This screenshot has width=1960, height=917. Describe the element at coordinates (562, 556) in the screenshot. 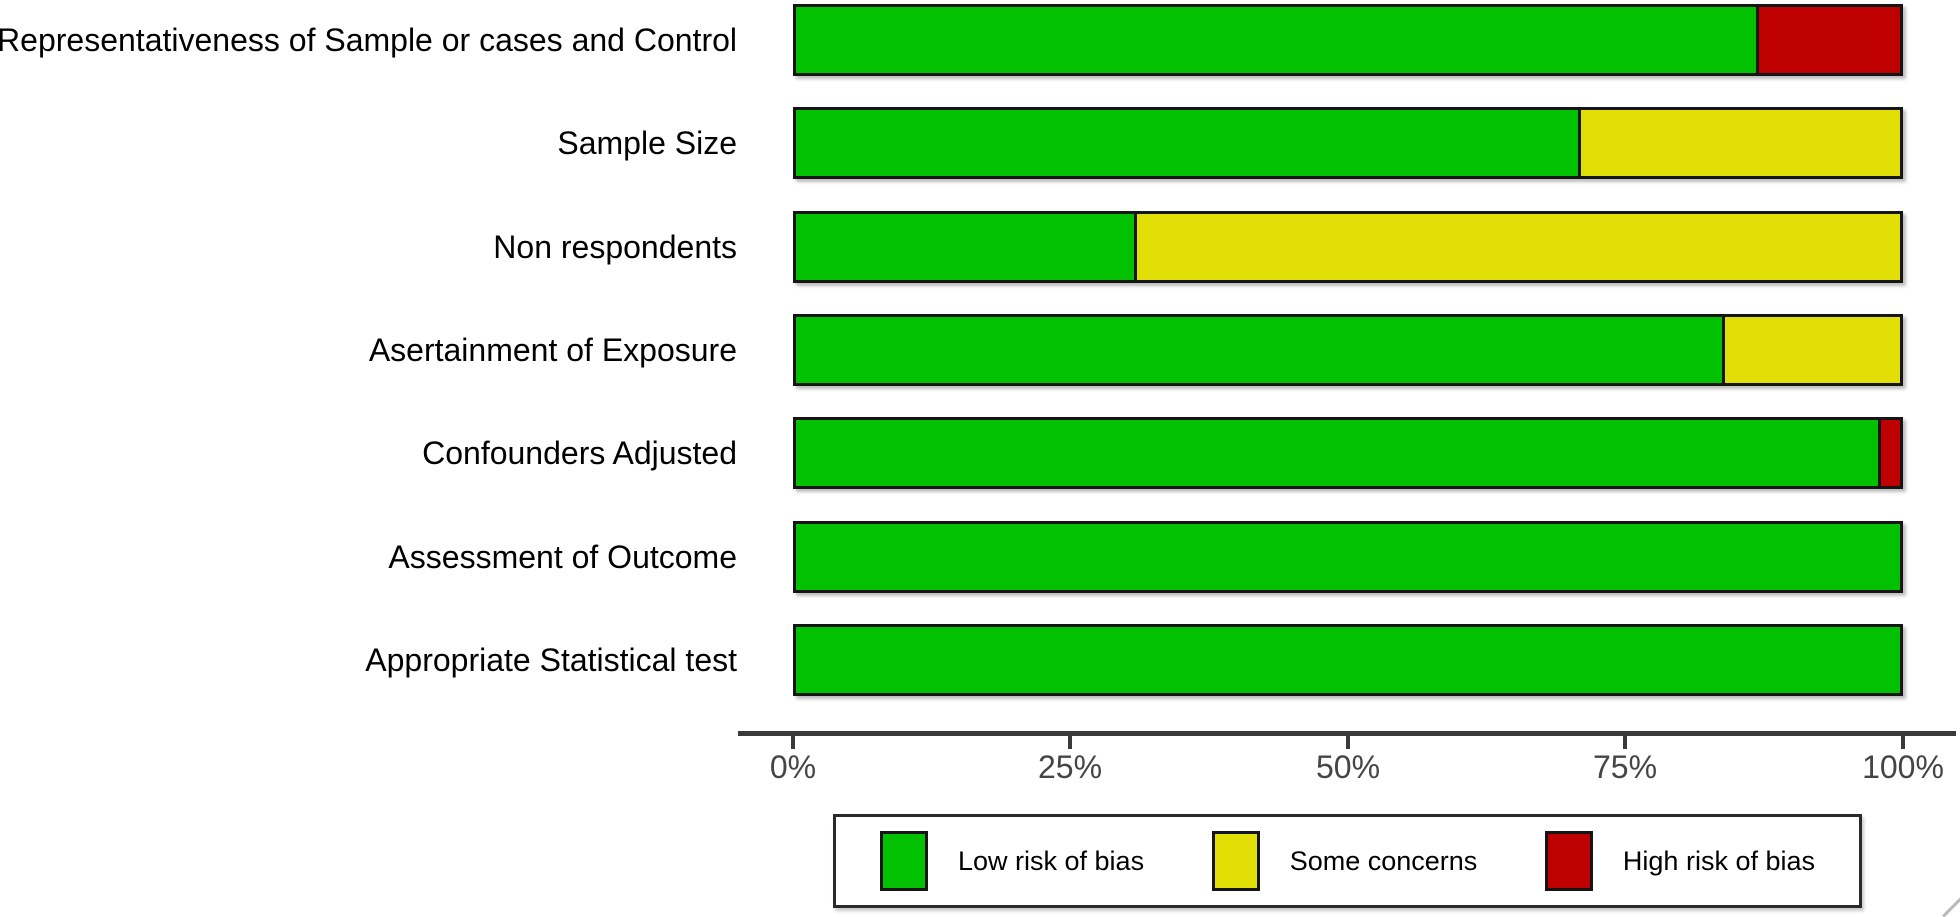

I see `category-label: Assessment of Outcome` at that location.